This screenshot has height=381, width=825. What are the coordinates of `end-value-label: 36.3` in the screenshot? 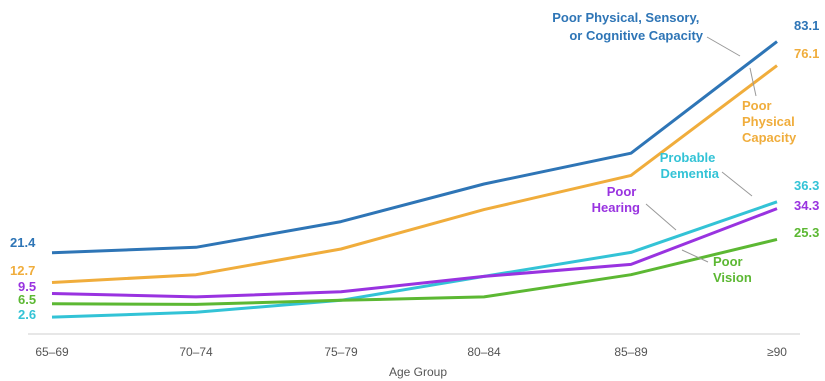 It's located at (806, 185).